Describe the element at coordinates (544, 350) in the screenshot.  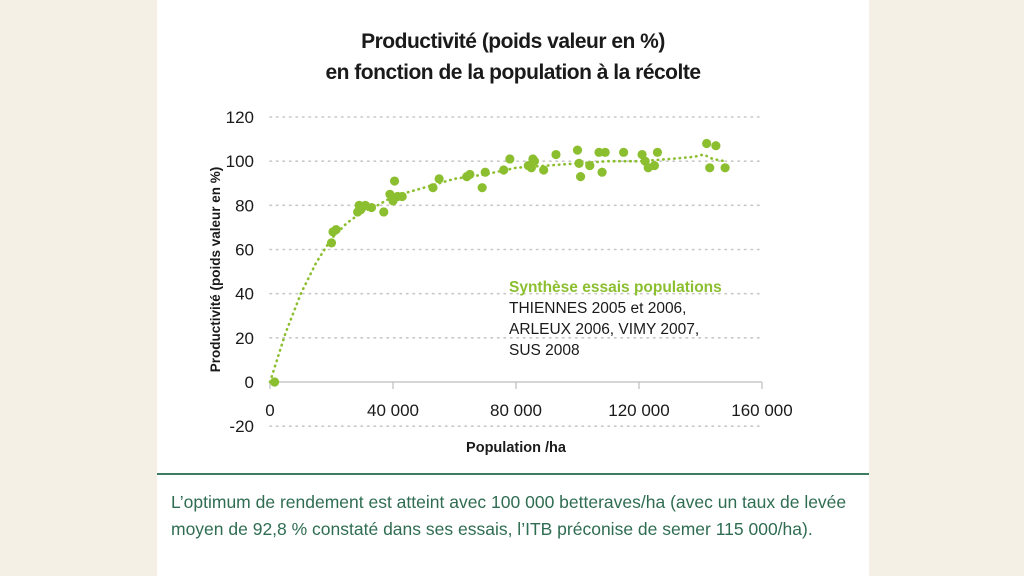
I see `legend-line: SUS 2008` at that location.